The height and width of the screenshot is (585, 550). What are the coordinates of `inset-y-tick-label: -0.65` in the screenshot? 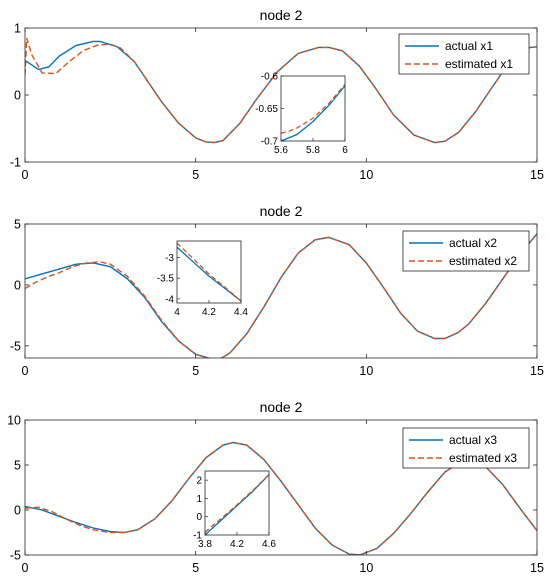 It's located at (266, 109).